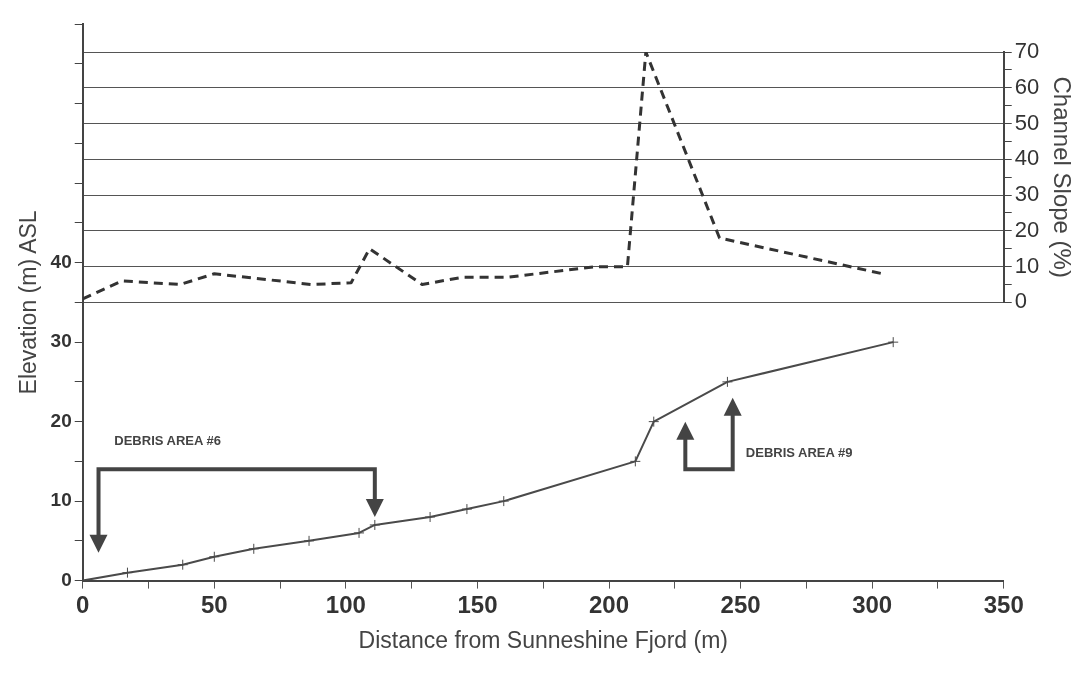 The height and width of the screenshot is (675, 1091). What do you see at coordinates (1027, 122) in the screenshot?
I see `y2-tick-label: 50` at bounding box center [1027, 122].